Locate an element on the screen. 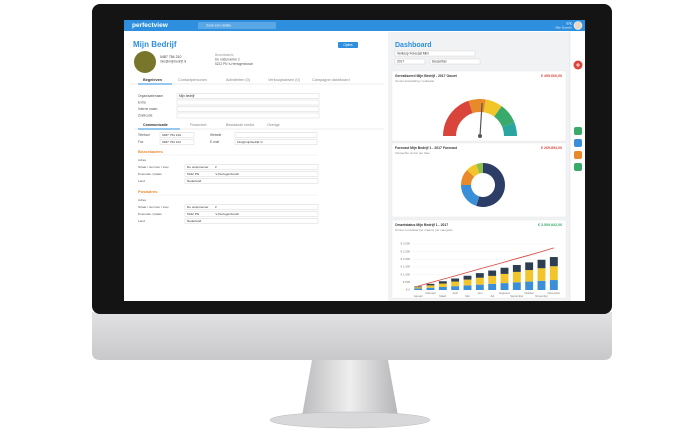  x-tick-label: Februari is located at coordinates (430, 293).